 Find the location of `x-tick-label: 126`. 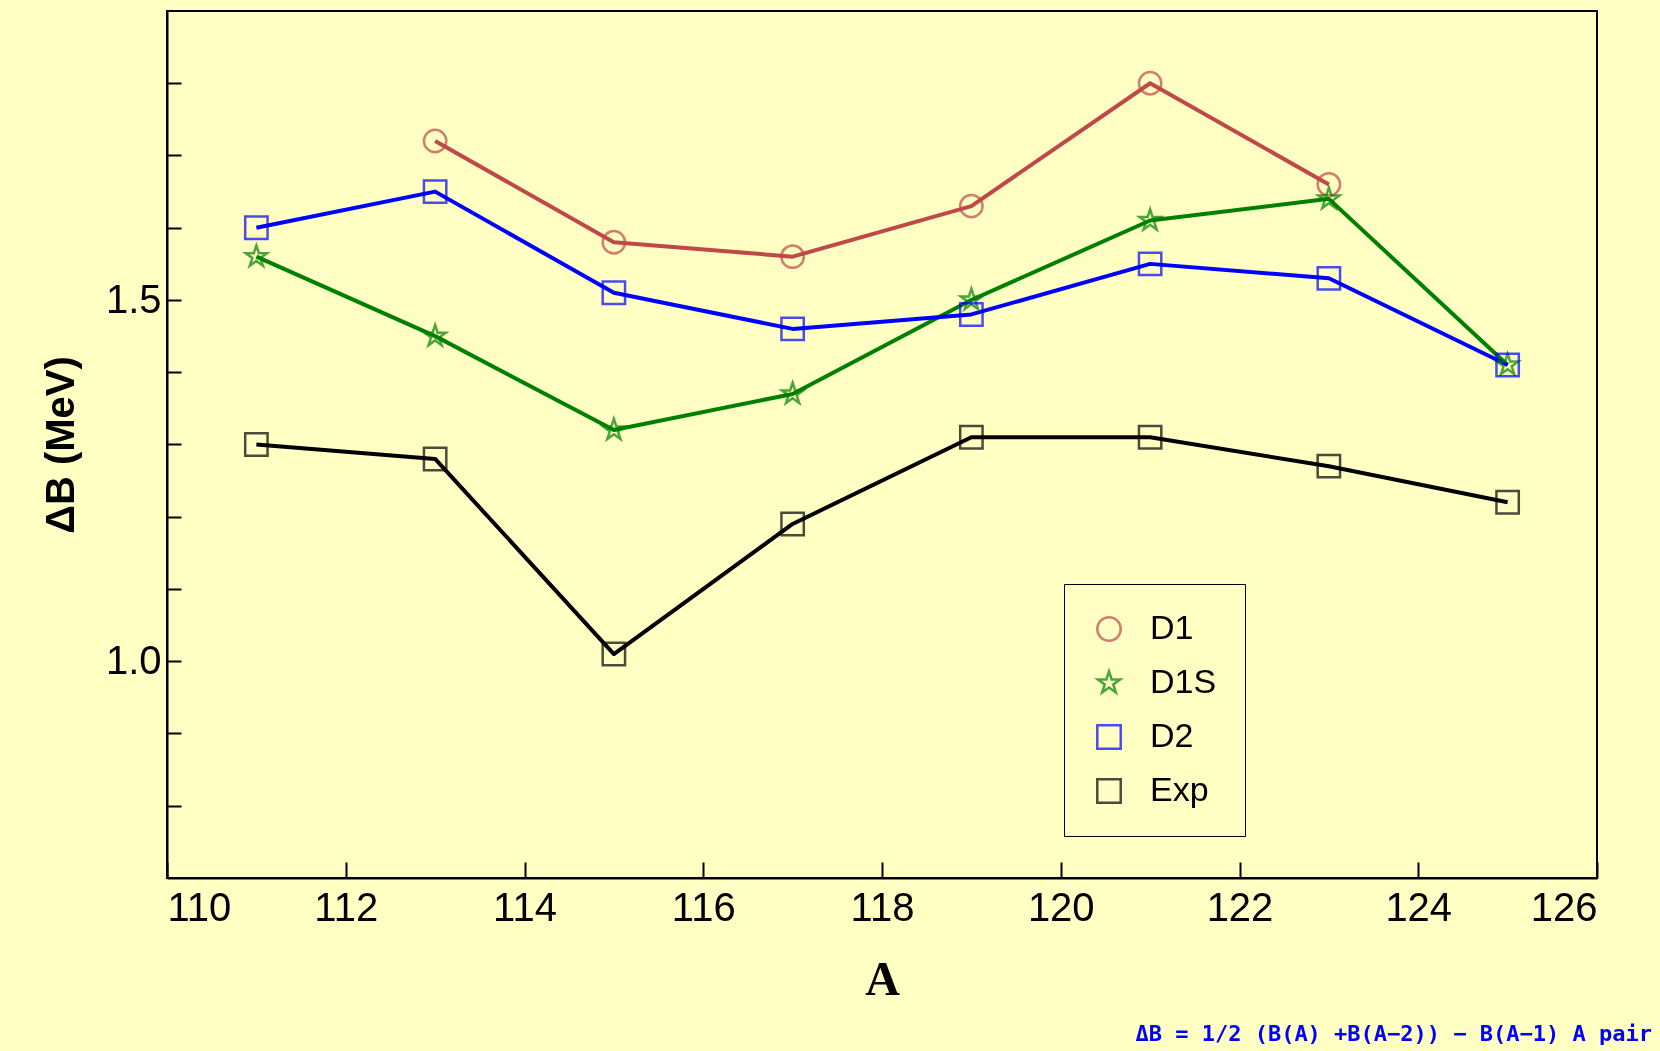

x-tick-label: 126 is located at coordinates (1564, 906).